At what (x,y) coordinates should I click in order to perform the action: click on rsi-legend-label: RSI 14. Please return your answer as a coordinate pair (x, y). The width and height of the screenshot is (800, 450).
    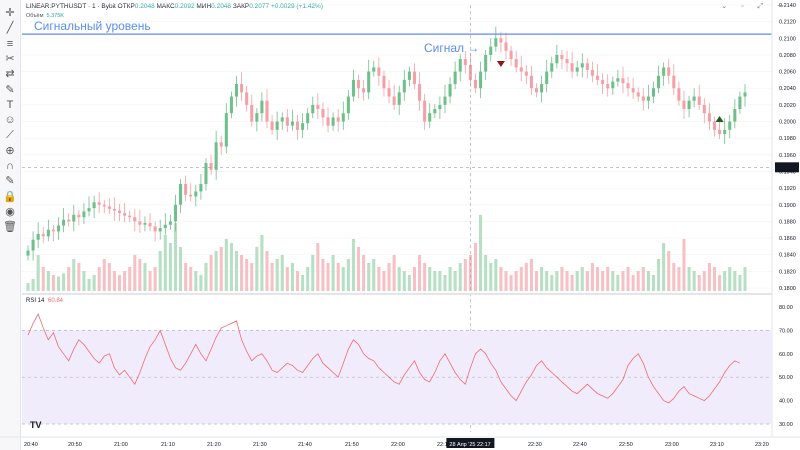
    Looking at the image, I should click on (35, 301).